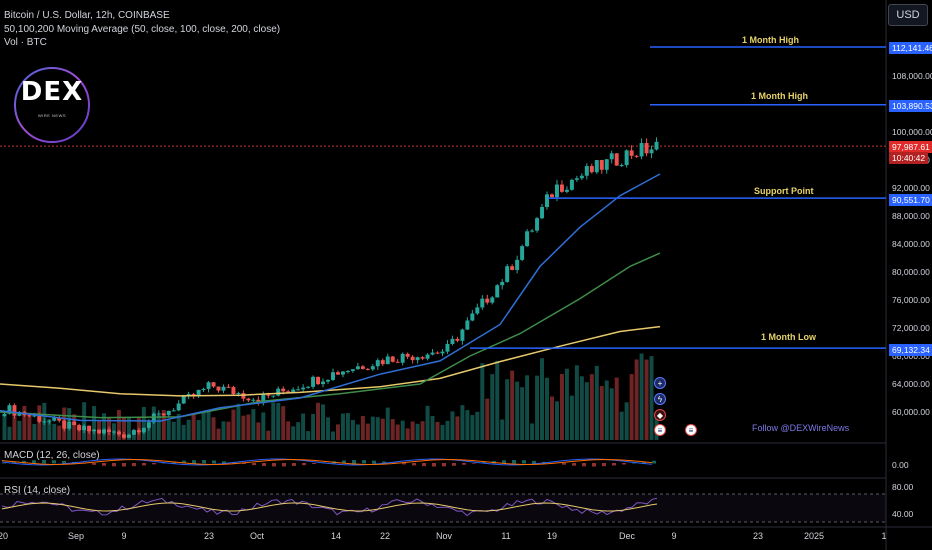 The height and width of the screenshot is (550, 932). What do you see at coordinates (660, 415) in the screenshot?
I see `compass-icon: ◆` at bounding box center [660, 415].